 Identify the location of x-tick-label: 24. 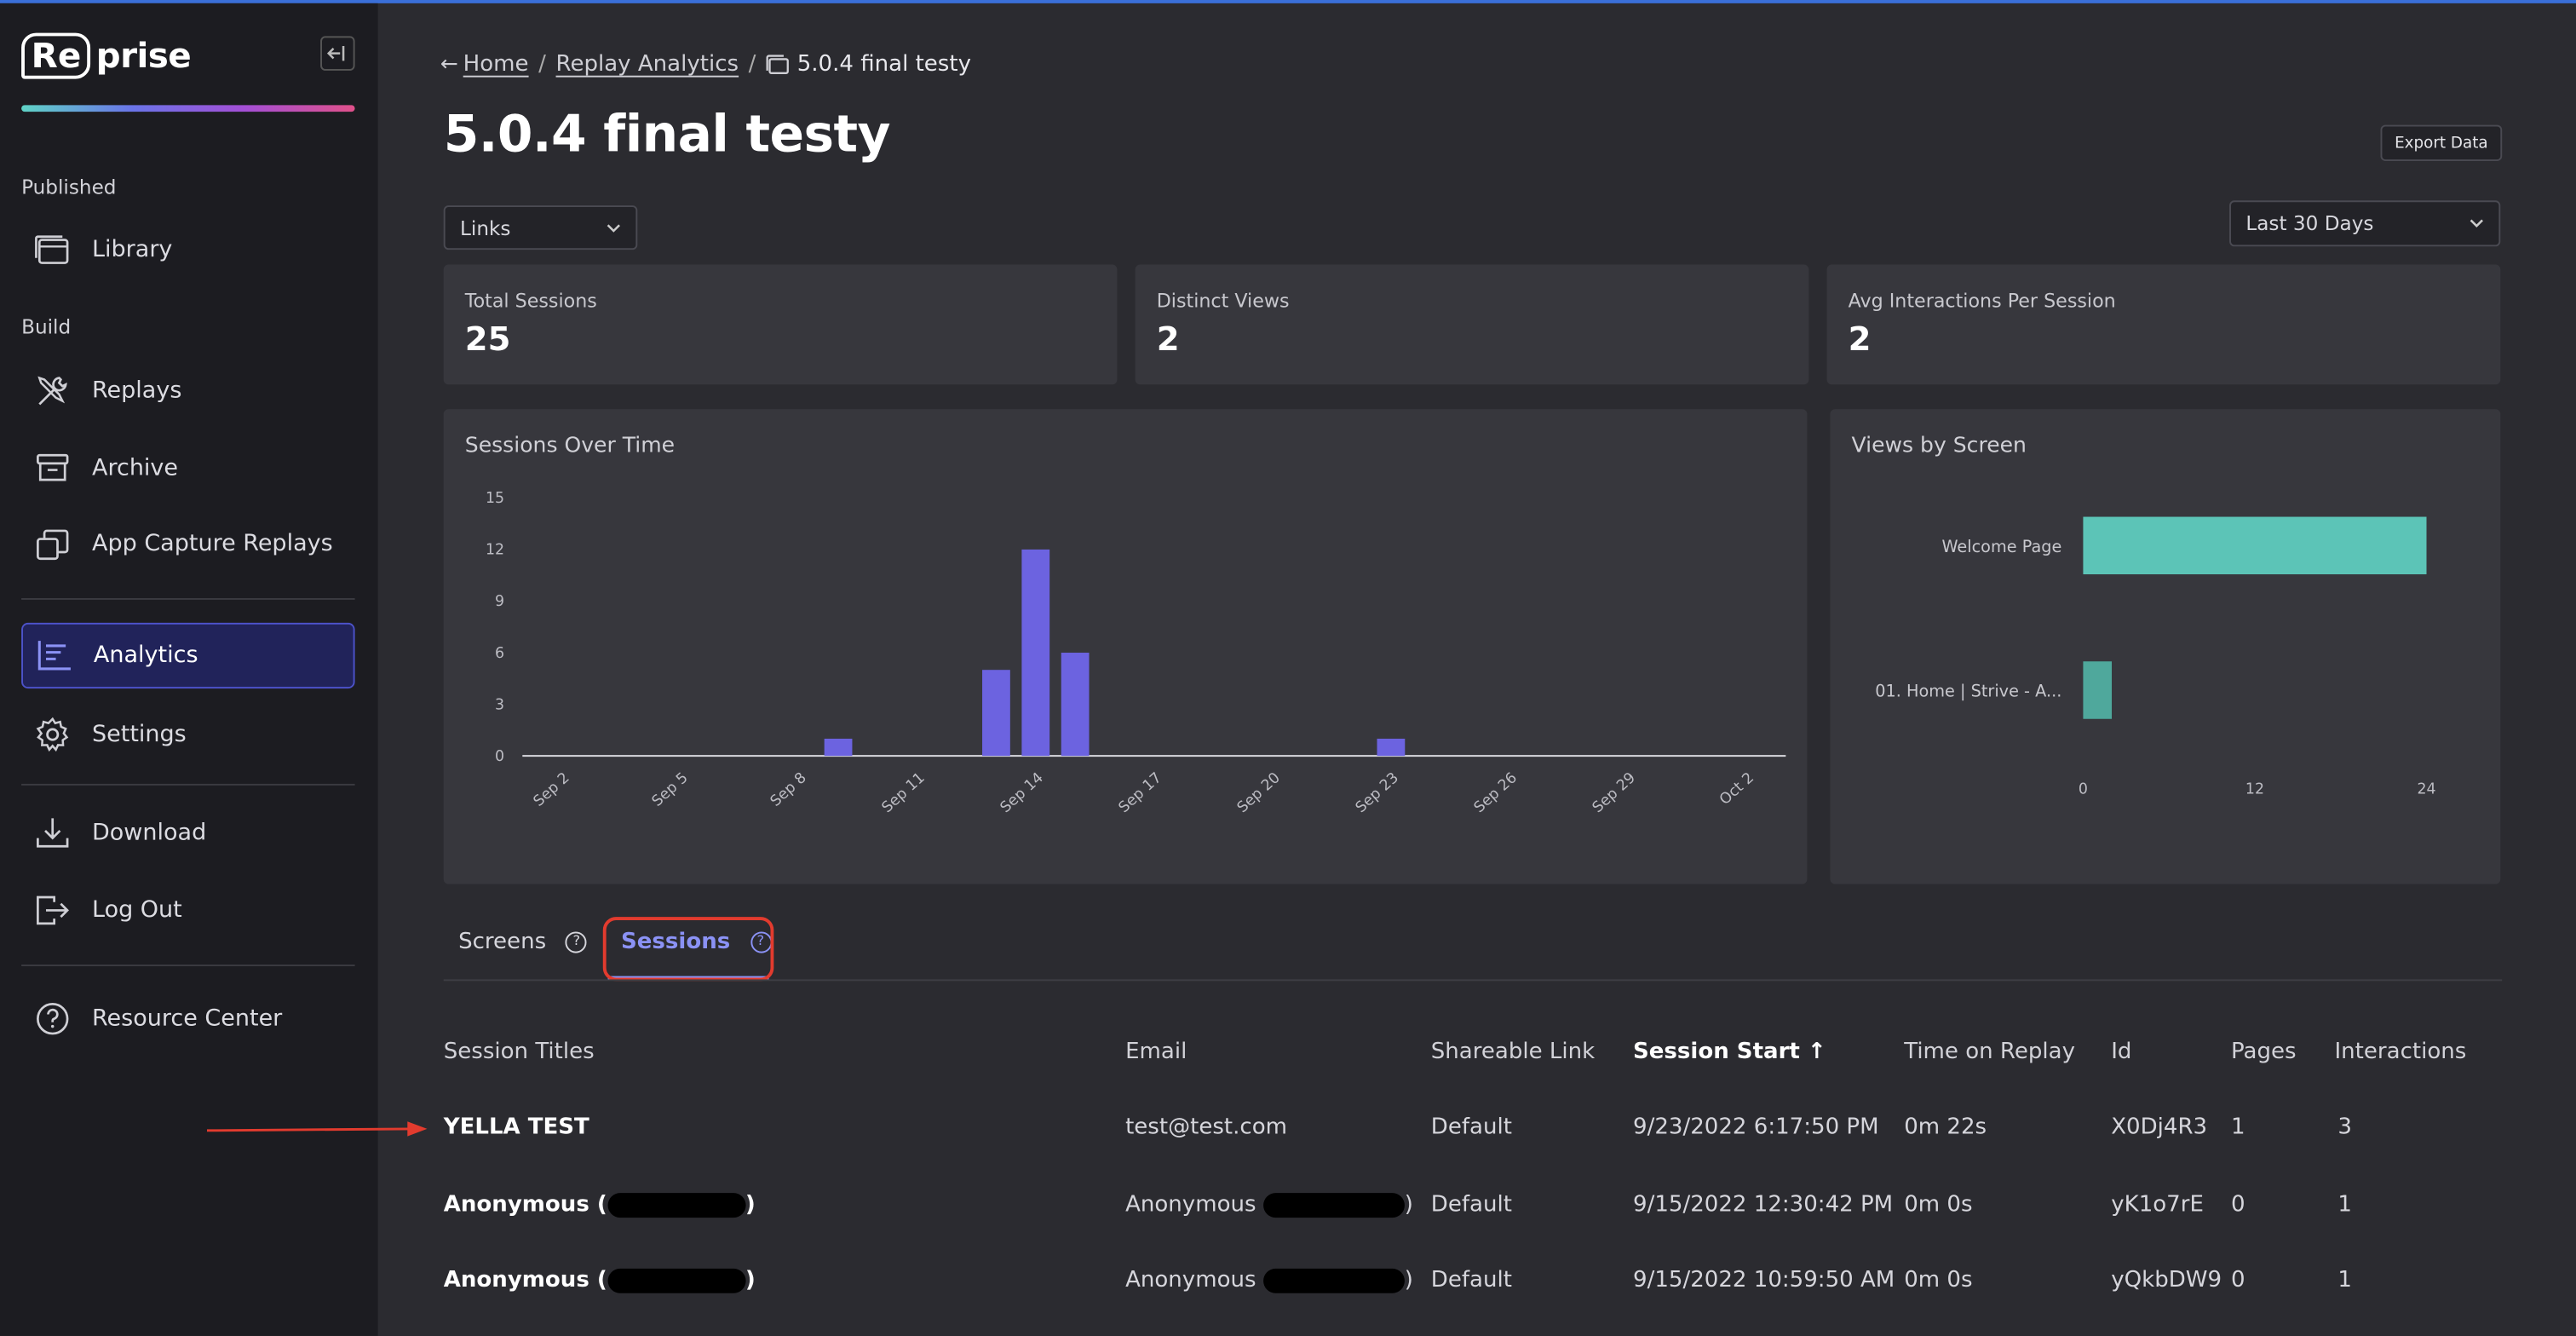
(2426, 789).